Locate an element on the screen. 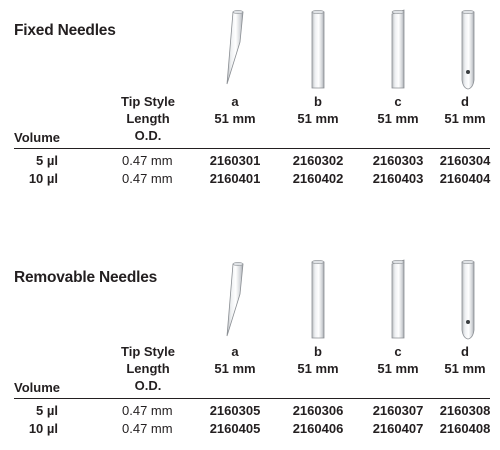  part-number: 2160302 is located at coordinates (318, 160).